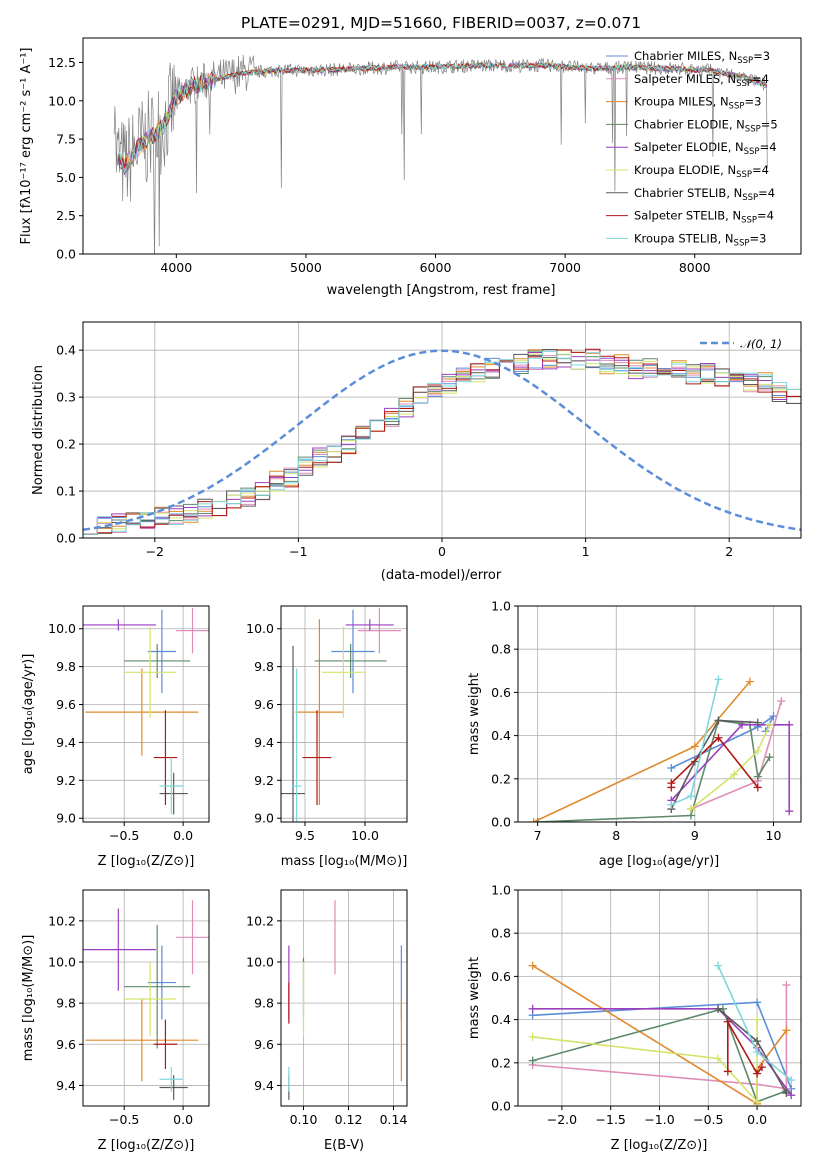  What do you see at coordinates (441, 290) in the screenshot?
I see `spectrum-xlabel: wavelength [Angstrom, rest frame]` at bounding box center [441, 290].